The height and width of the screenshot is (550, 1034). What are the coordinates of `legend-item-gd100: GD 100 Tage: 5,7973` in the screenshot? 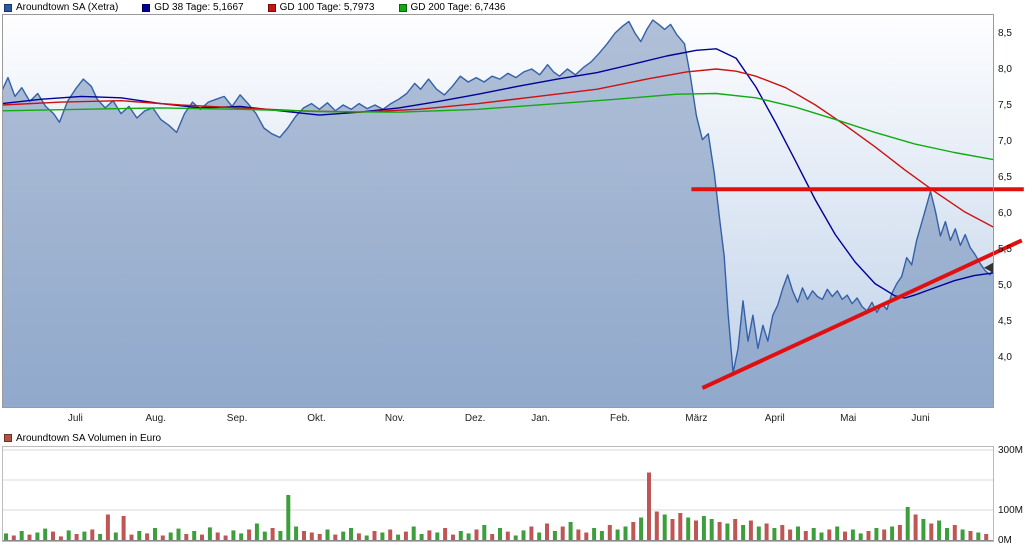 It's located at (321, 7).